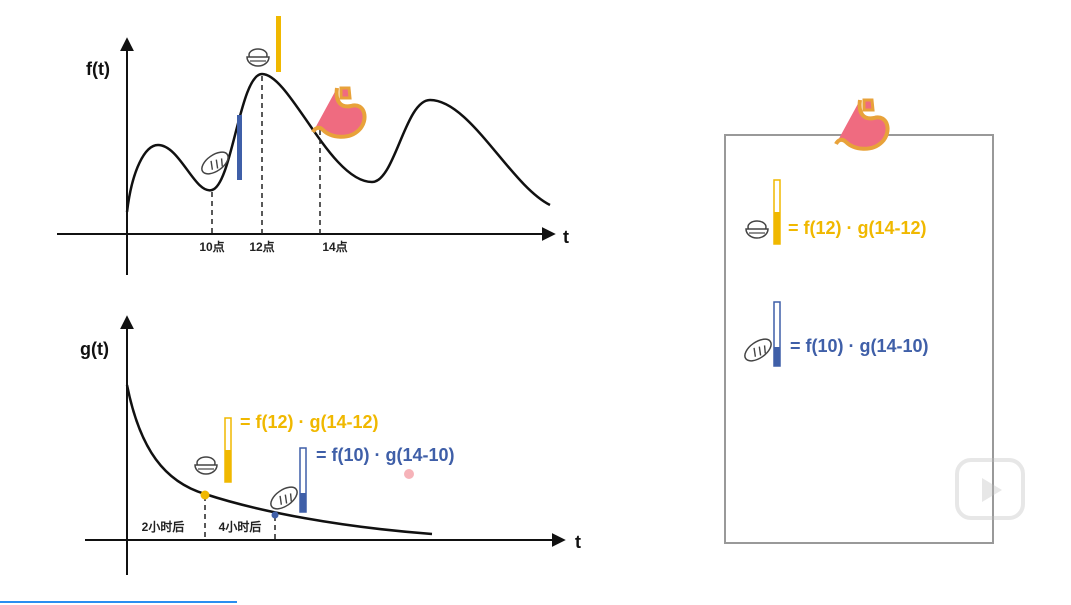  What do you see at coordinates (205, 495) in the screenshot?
I see `yellow-point` at bounding box center [205, 495].